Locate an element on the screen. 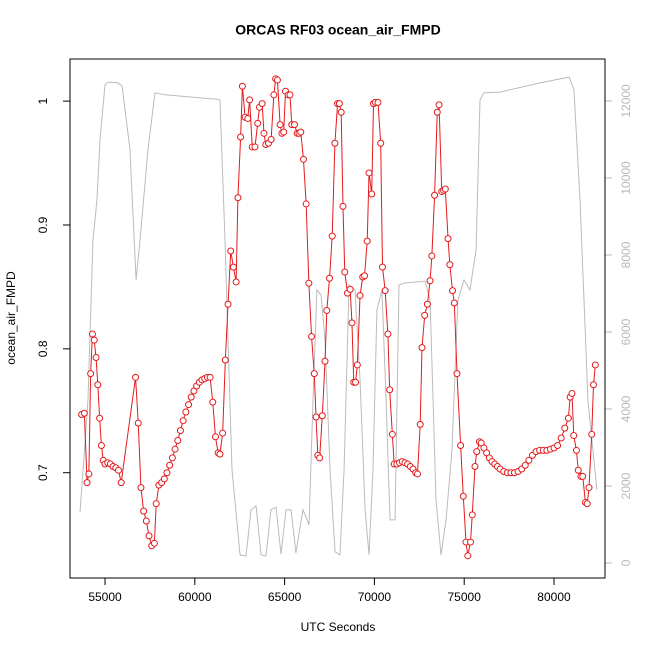 This screenshot has height=650, width=650. x-tick-label: 70000 is located at coordinates (375, 597).